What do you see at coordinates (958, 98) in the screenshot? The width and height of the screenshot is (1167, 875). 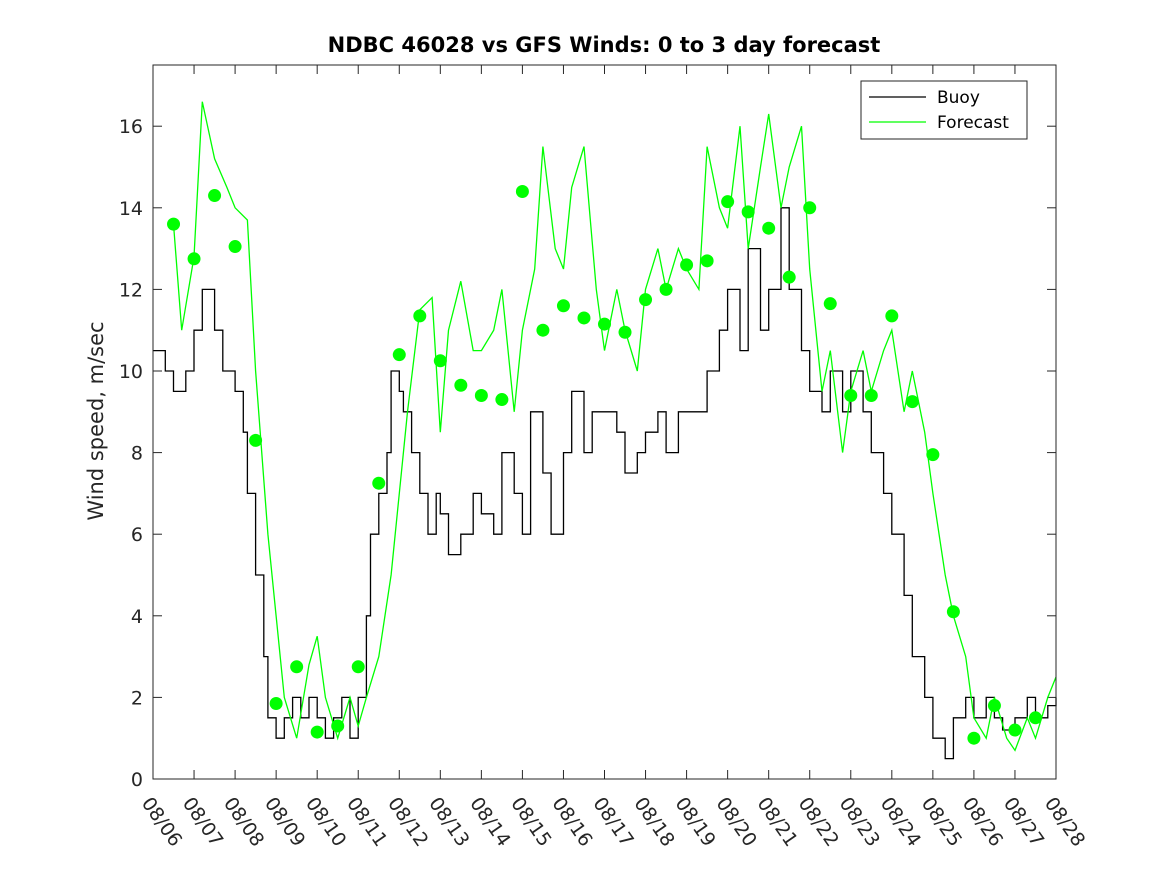 I see `legend-buoy-label: Buoy` at bounding box center [958, 98].